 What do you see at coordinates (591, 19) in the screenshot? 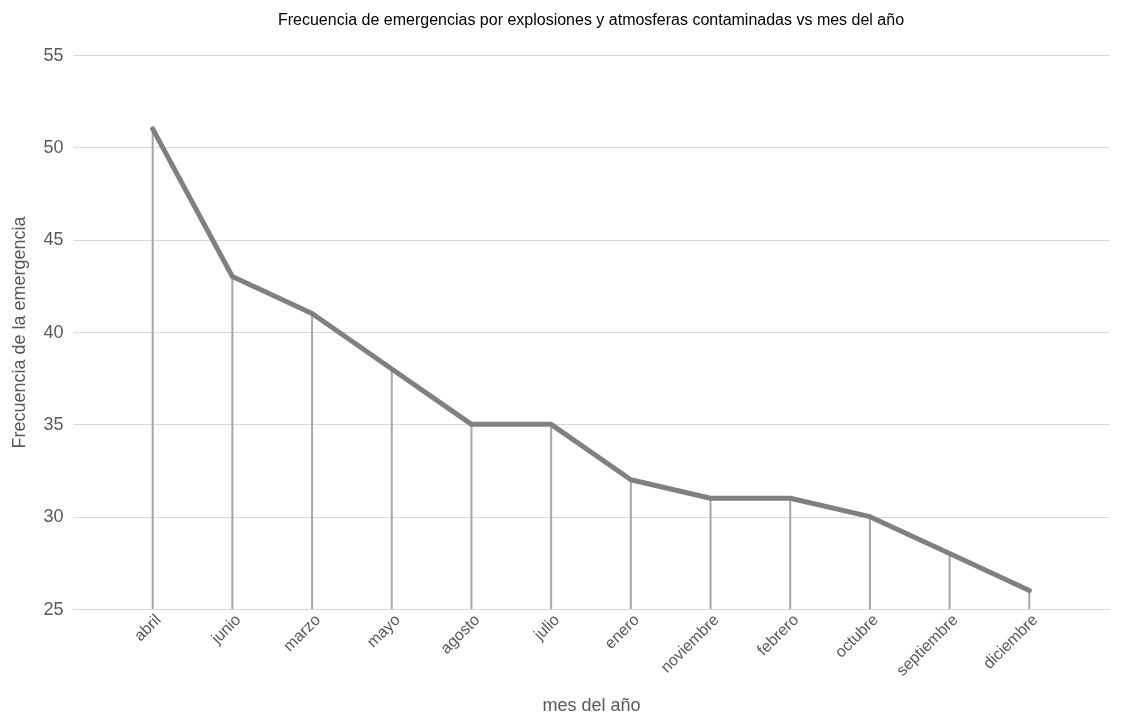
I see `chart-title: Frecuencia de emergencias por explosiones y atmosferas contaminadas vs mes del año` at bounding box center [591, 19].